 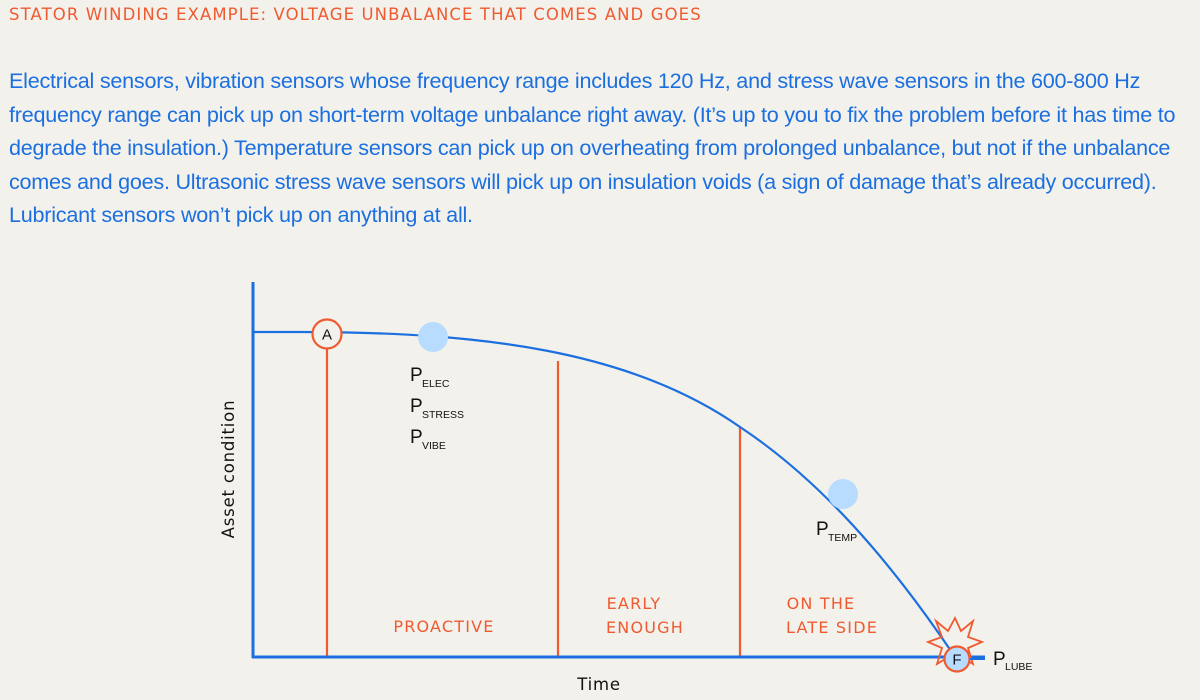 What do you see at coordinates (434, 446) in the screenshot?
I see `svg-text: VIBE` at bounding box center [434, 446].